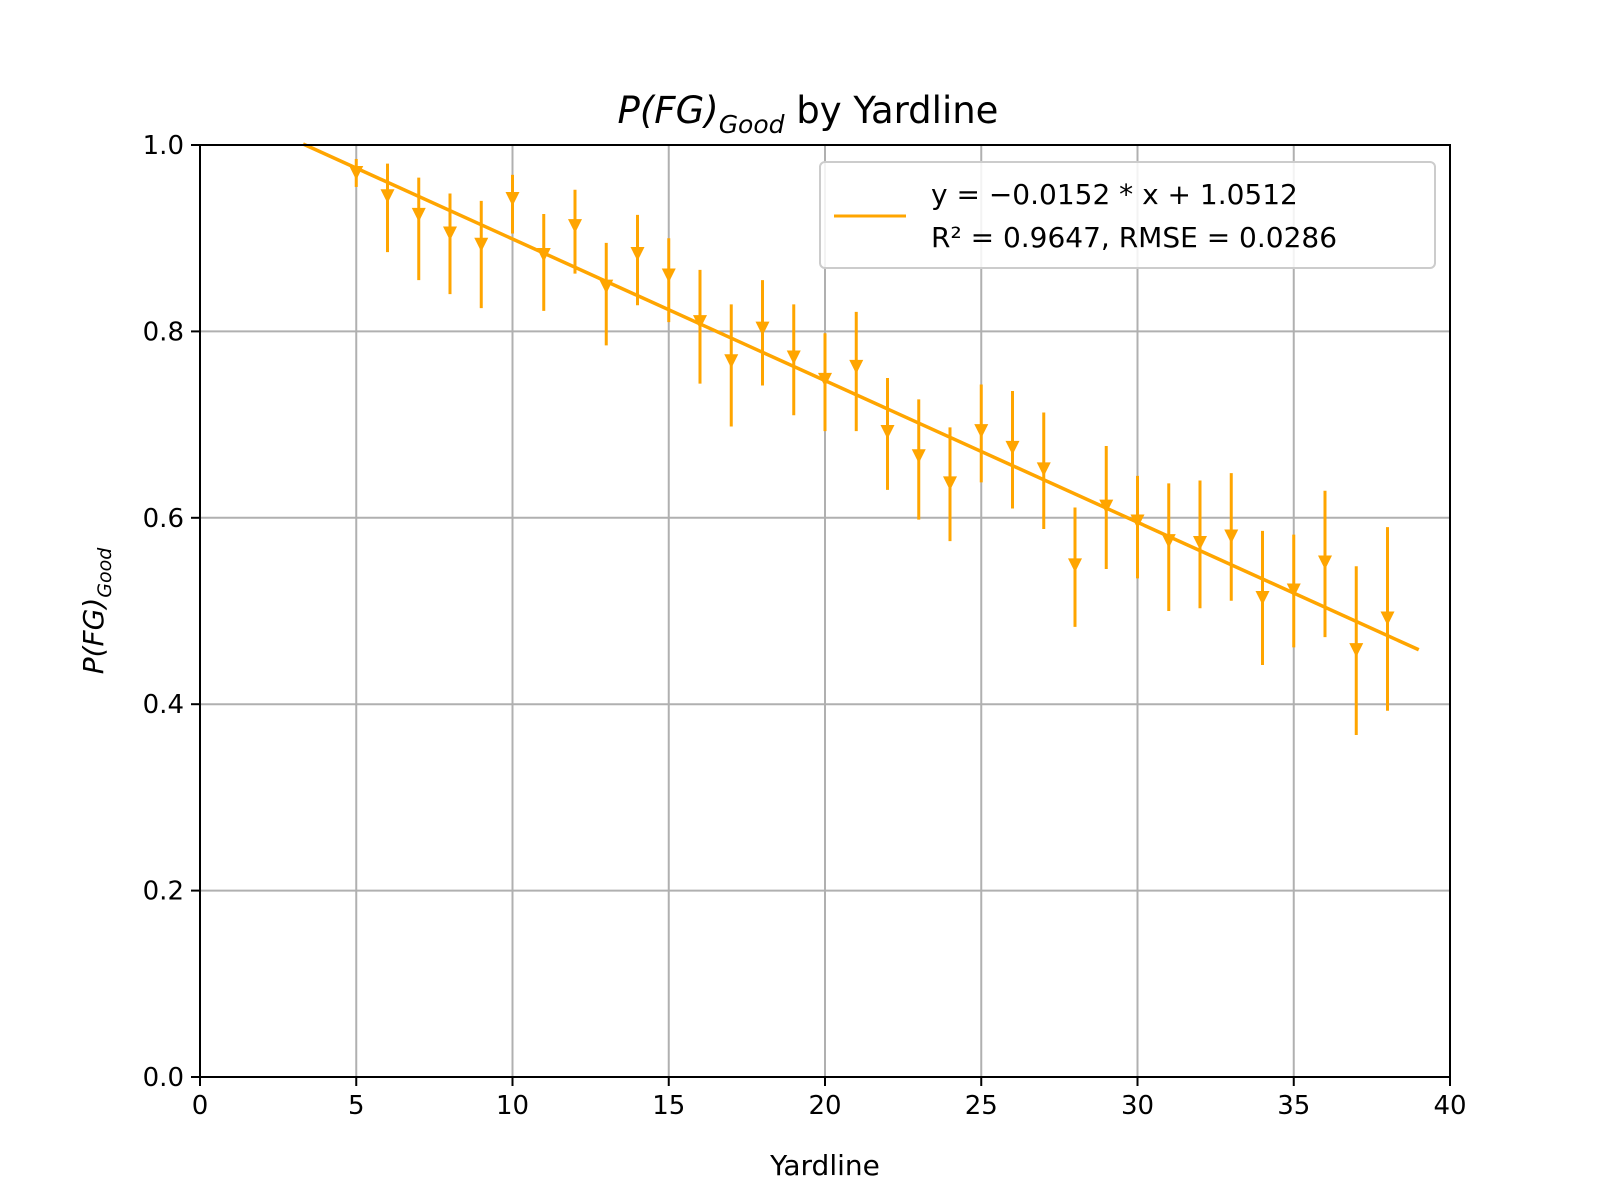 The image size is (1600, 1200). What do you see at coordinates (163, 332) in the screenshot?
I see `y-tick-label: 0.8` at bounding box center [163, 332].